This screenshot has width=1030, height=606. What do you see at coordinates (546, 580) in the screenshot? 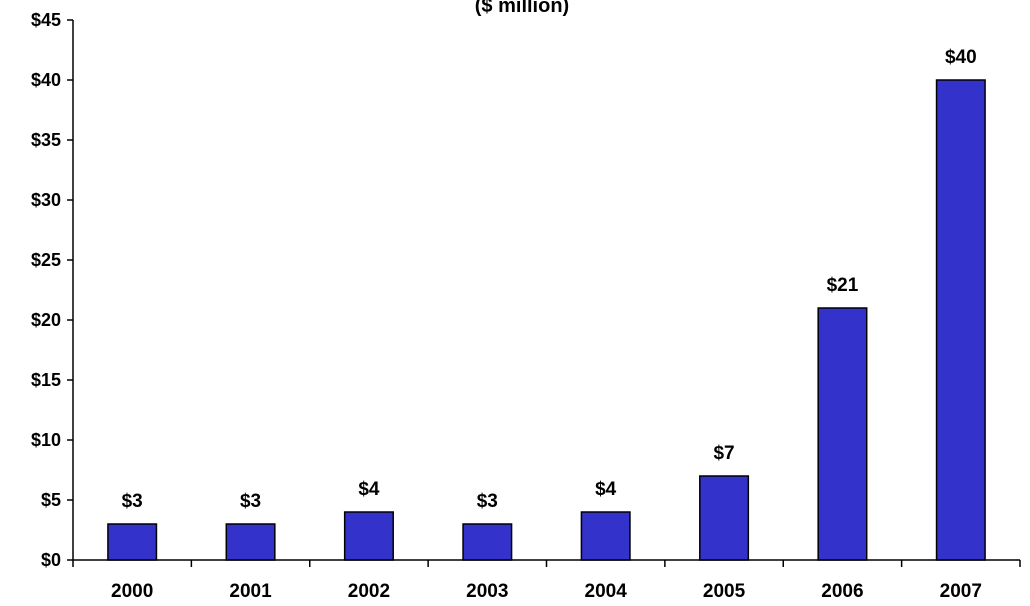
I see `x-axis: 2000 2001 2002 2003 2004 2005 2006 2007` at bounding box center [546, 580].